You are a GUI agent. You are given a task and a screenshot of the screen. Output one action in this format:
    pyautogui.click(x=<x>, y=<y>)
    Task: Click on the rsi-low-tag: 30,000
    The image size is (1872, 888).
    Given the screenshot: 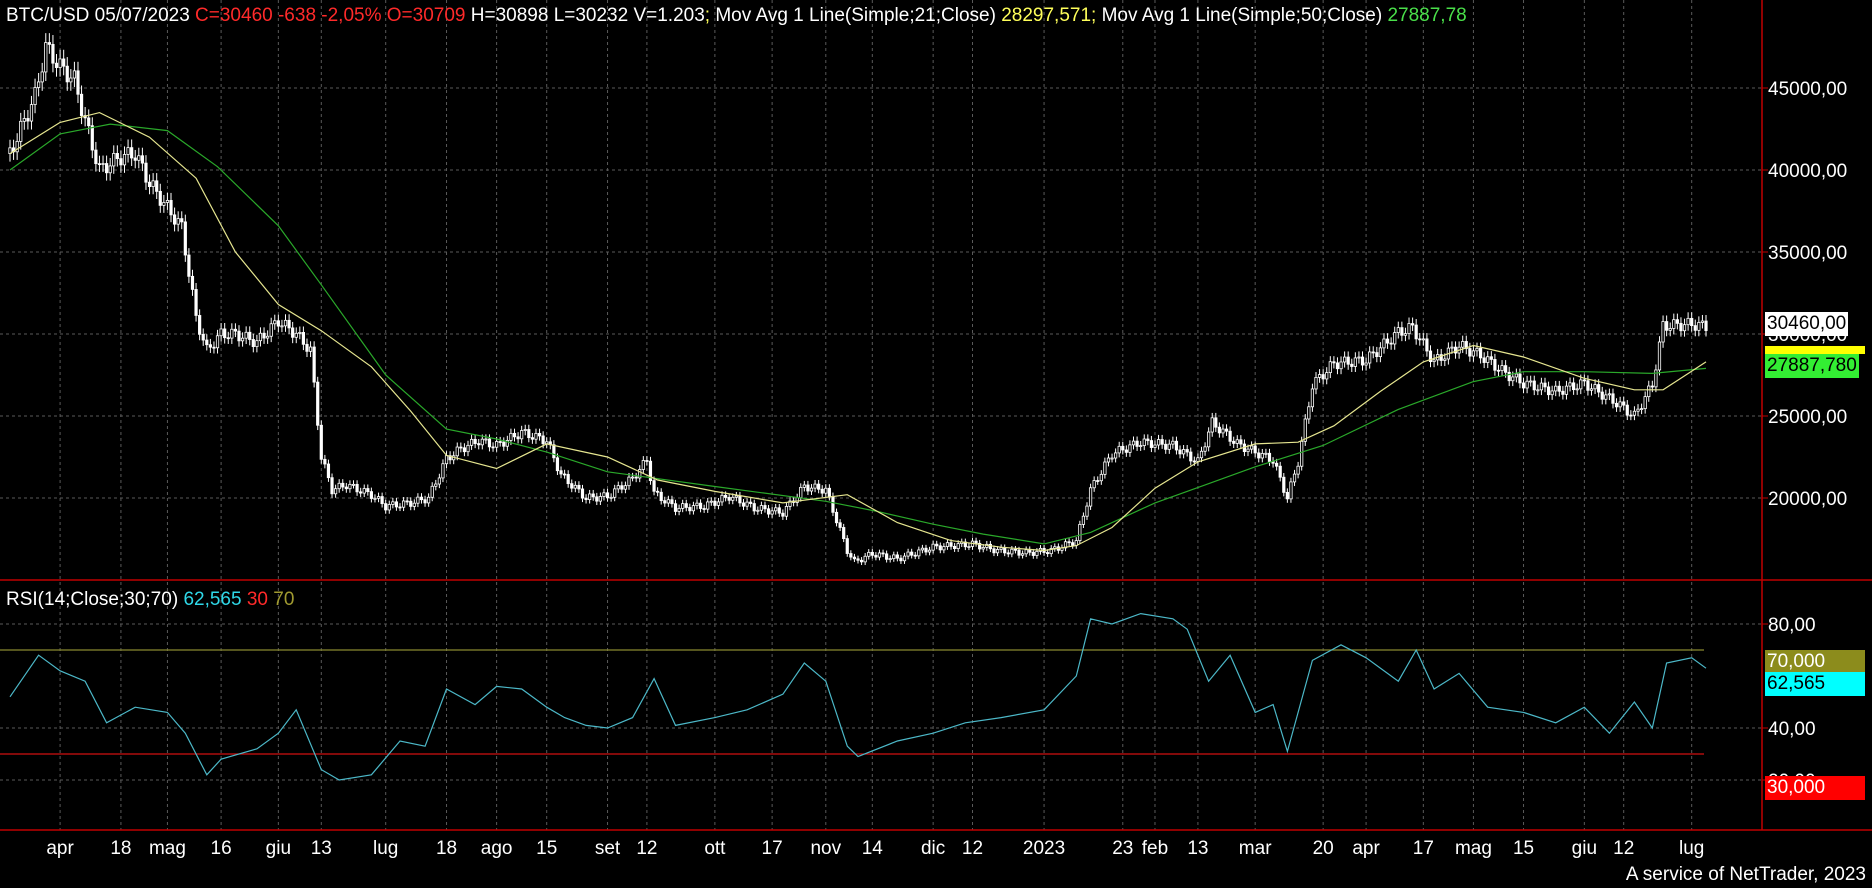 What is the action you would take?
    pyautogui.click(x=1815, y=788)
    